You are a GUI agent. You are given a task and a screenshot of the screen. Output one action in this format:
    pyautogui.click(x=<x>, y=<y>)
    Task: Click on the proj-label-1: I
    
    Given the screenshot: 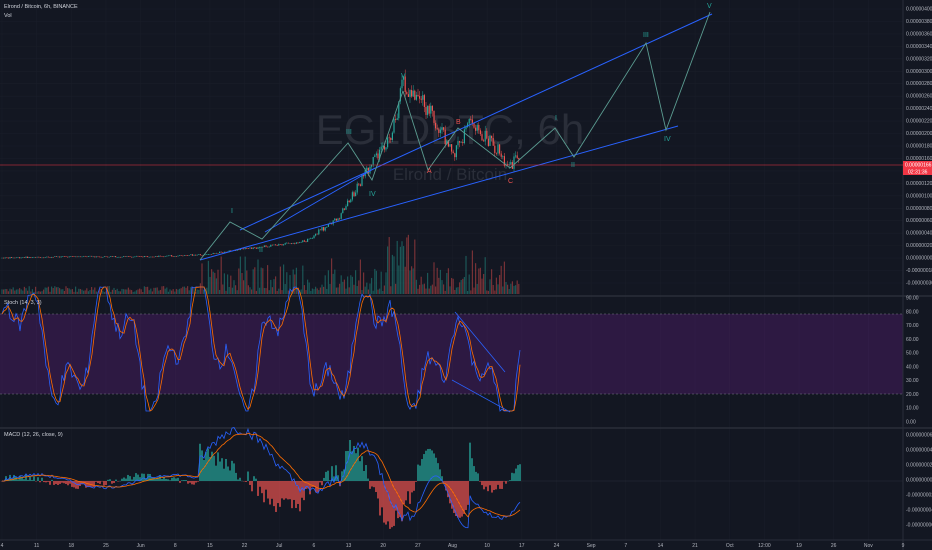 What is the action you would take?
    pyautogui.click(x=556, y=118)
    